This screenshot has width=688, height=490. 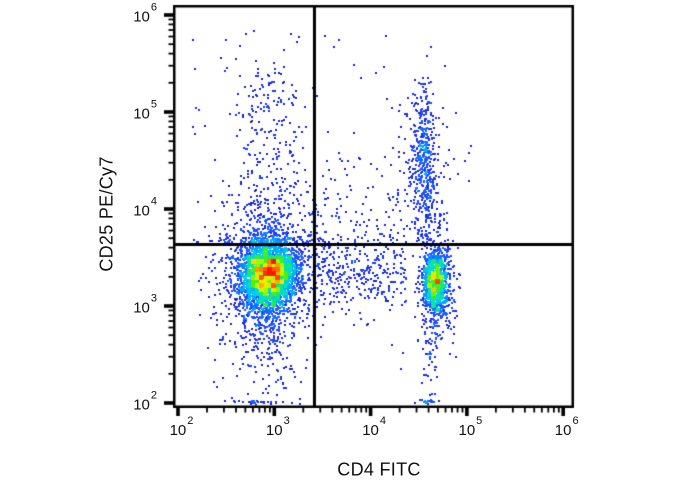 I want to click on x-tick-label: 10⁵, so click(x=470, y=427).